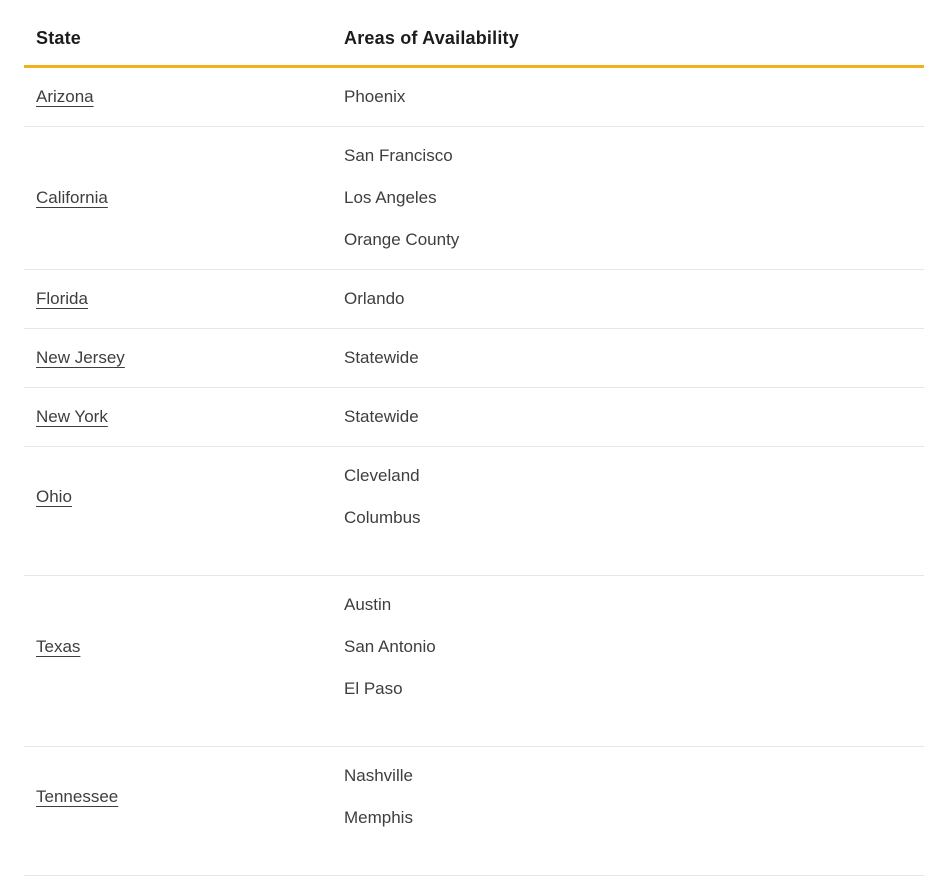 The height and width of the screenshot is (890, 948). I want to click on table-row: Tennessee Nashville Memphis, so click(474, 811).